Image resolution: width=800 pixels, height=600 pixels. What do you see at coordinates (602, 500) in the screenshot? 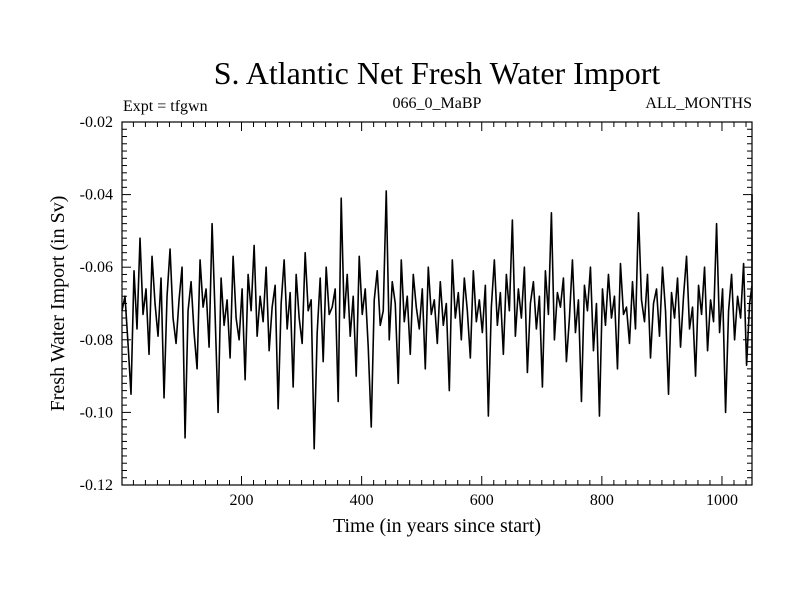
I see `x-tick-label: 800` at bounding box center [602, 500].